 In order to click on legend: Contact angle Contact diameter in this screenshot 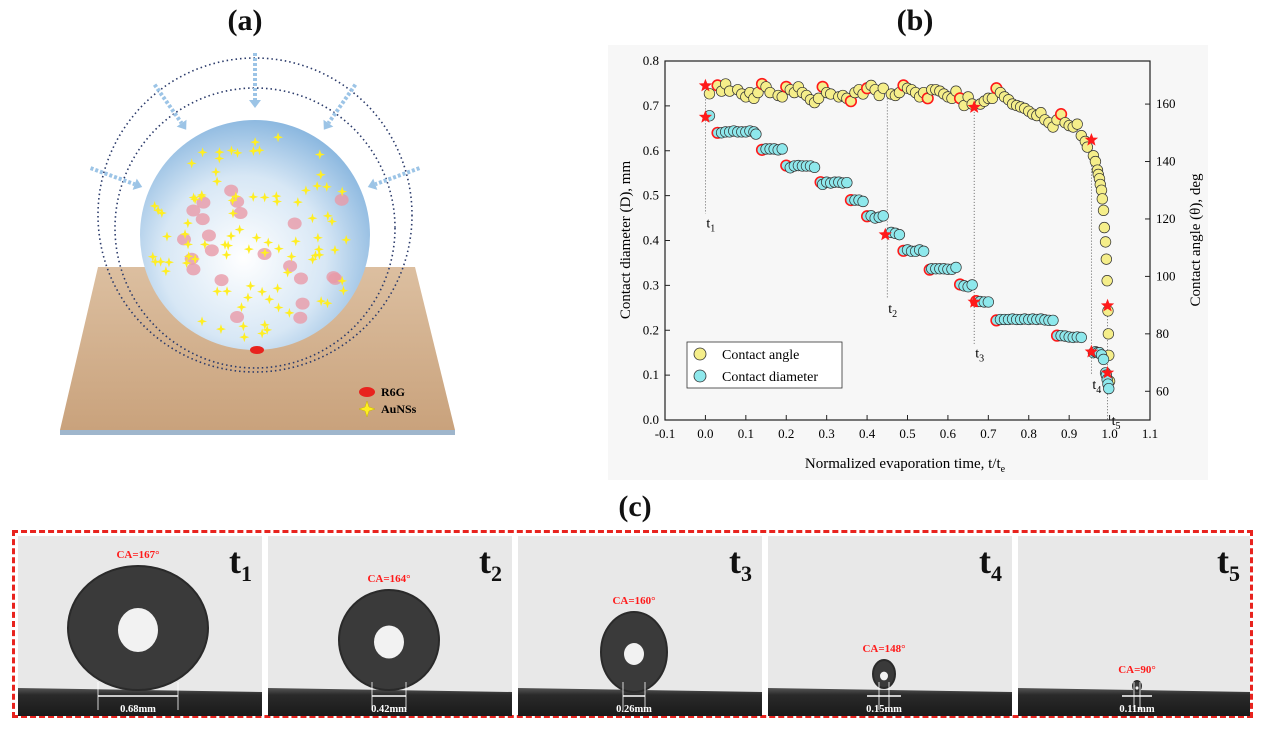, I will do `click(764, 365)`.